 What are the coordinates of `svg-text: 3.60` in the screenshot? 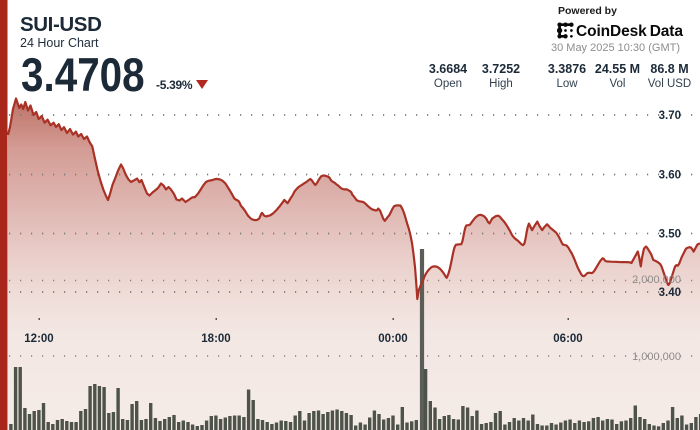 It's located at (670, 176).